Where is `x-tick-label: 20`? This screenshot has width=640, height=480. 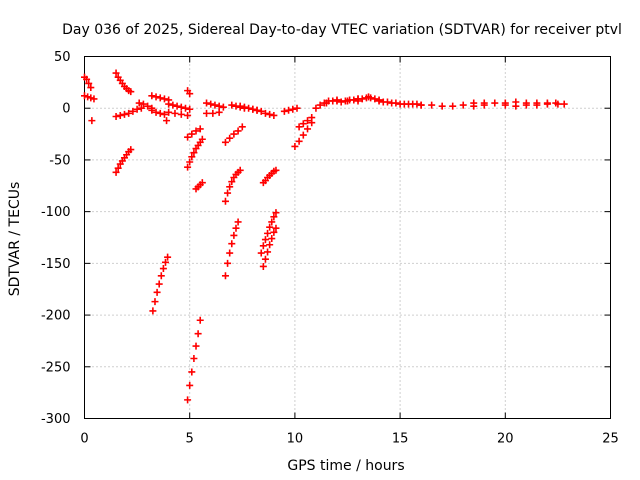
x-tick-label: 20 is located at coordinates (505, 439).